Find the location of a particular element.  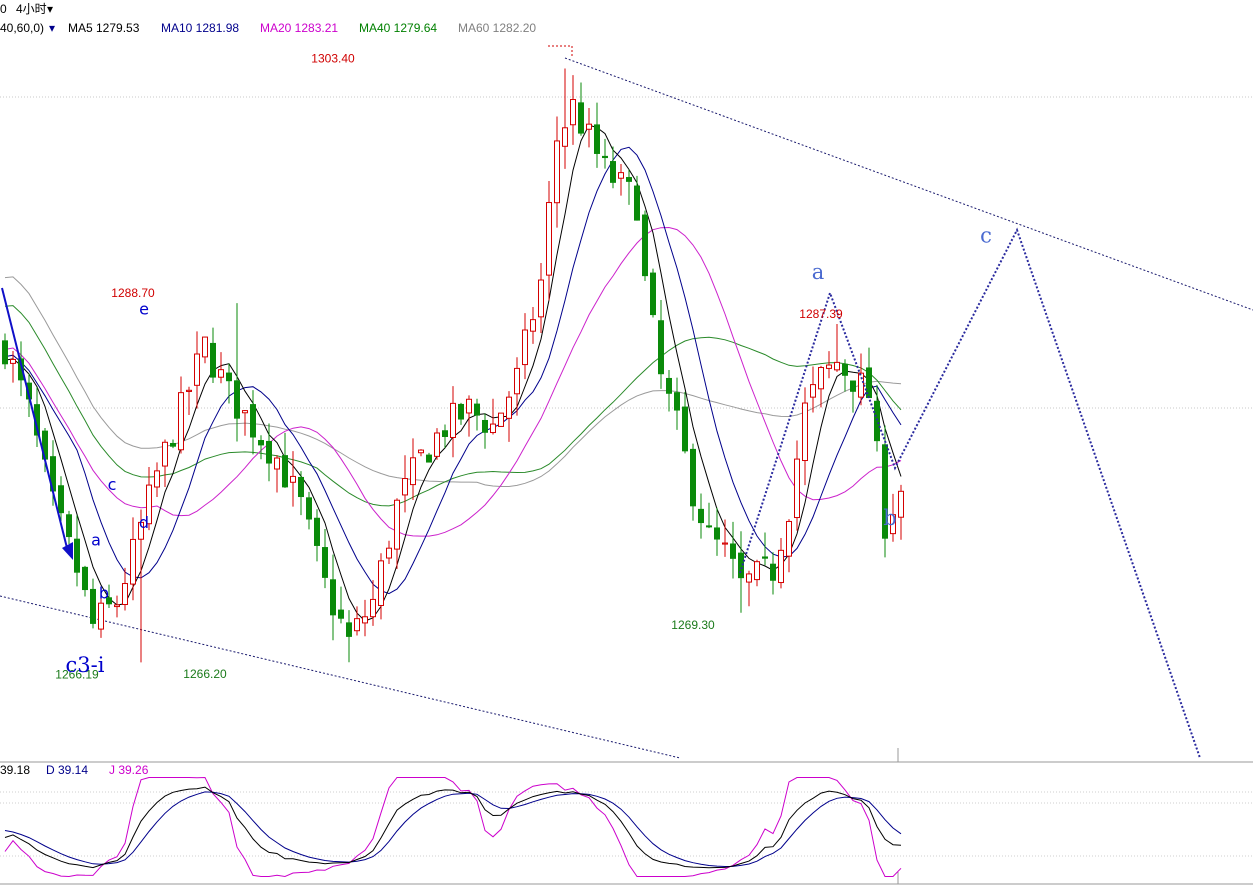

wave-label: d is located at coordinates (144, 522).